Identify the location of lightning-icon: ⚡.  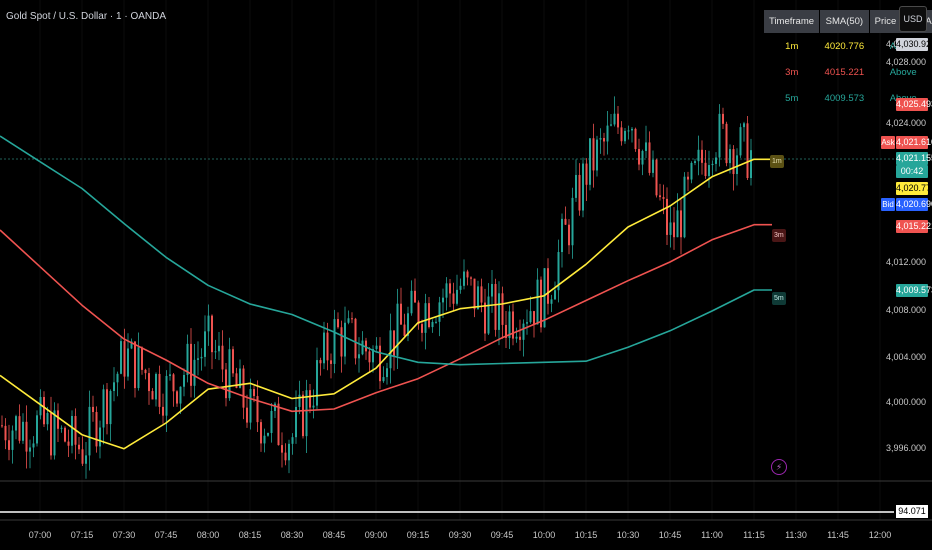
(779, 467).